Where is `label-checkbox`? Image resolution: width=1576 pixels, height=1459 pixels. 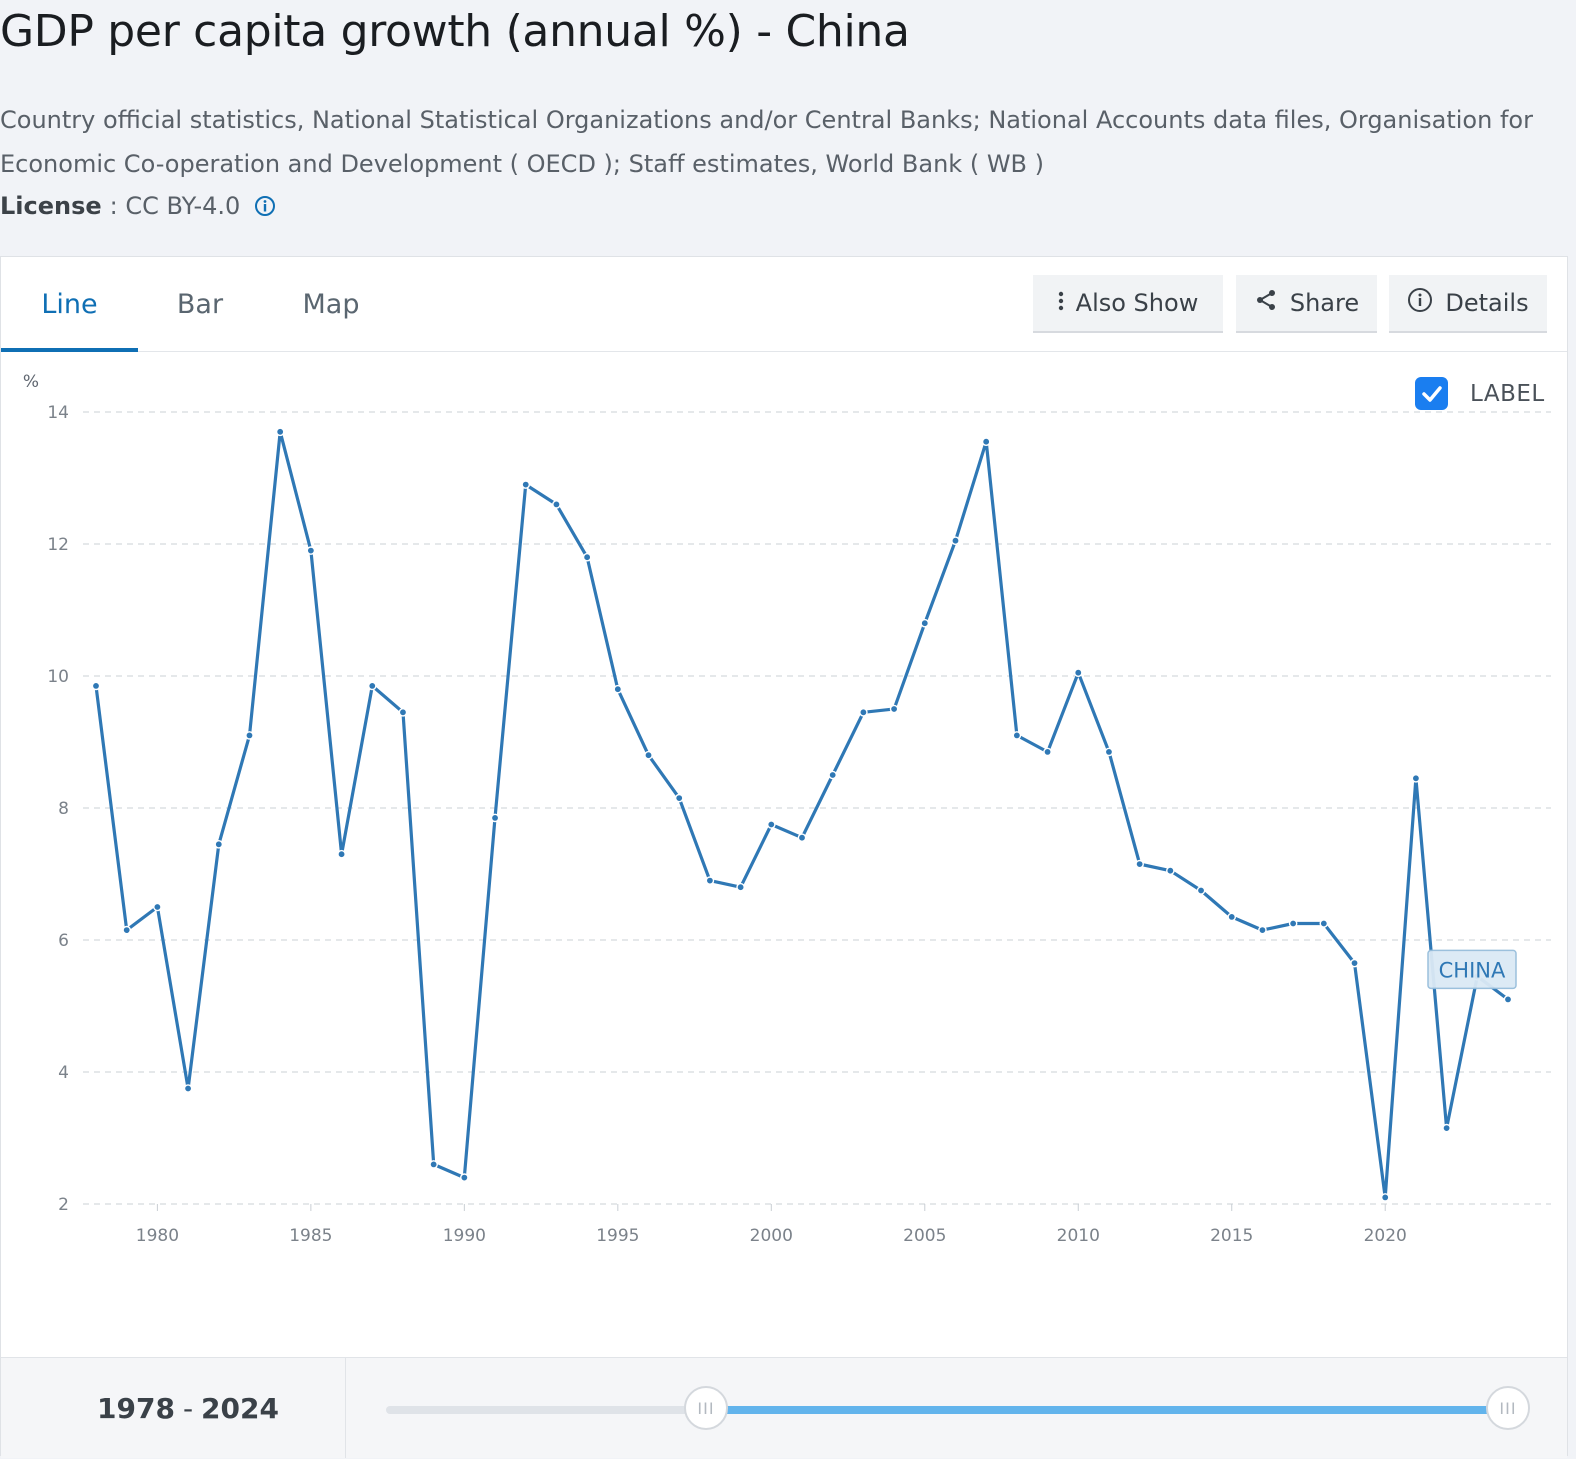 label-checkbox is located at coordinates (1431, 393).